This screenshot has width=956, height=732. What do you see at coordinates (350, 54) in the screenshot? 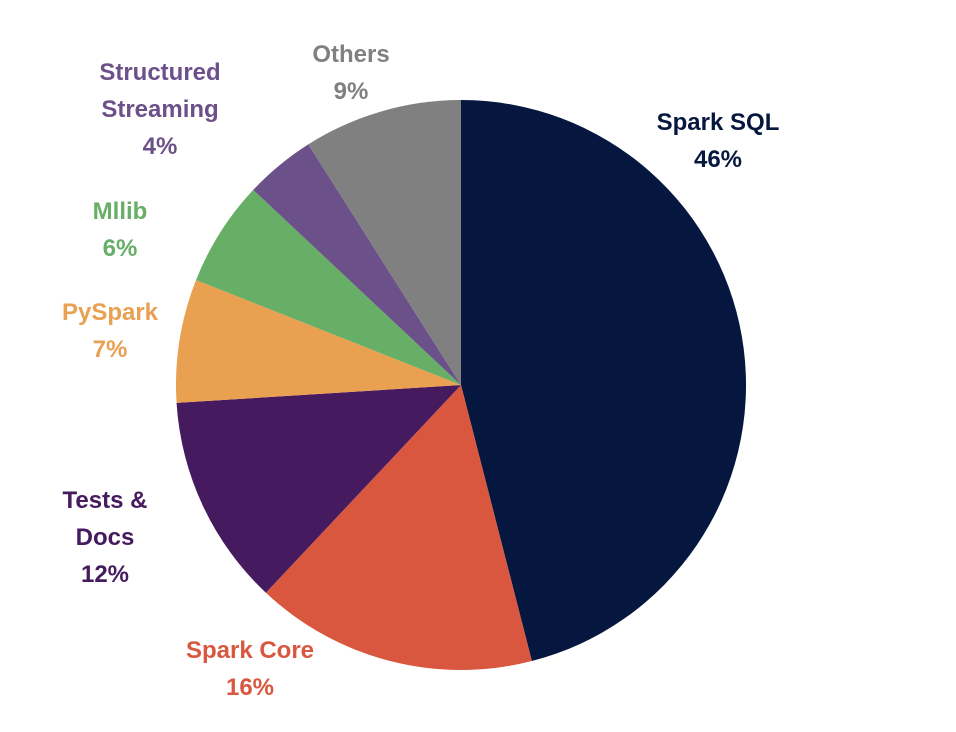
I see `pie-label-name: Others` at bounding box center [350, 54].